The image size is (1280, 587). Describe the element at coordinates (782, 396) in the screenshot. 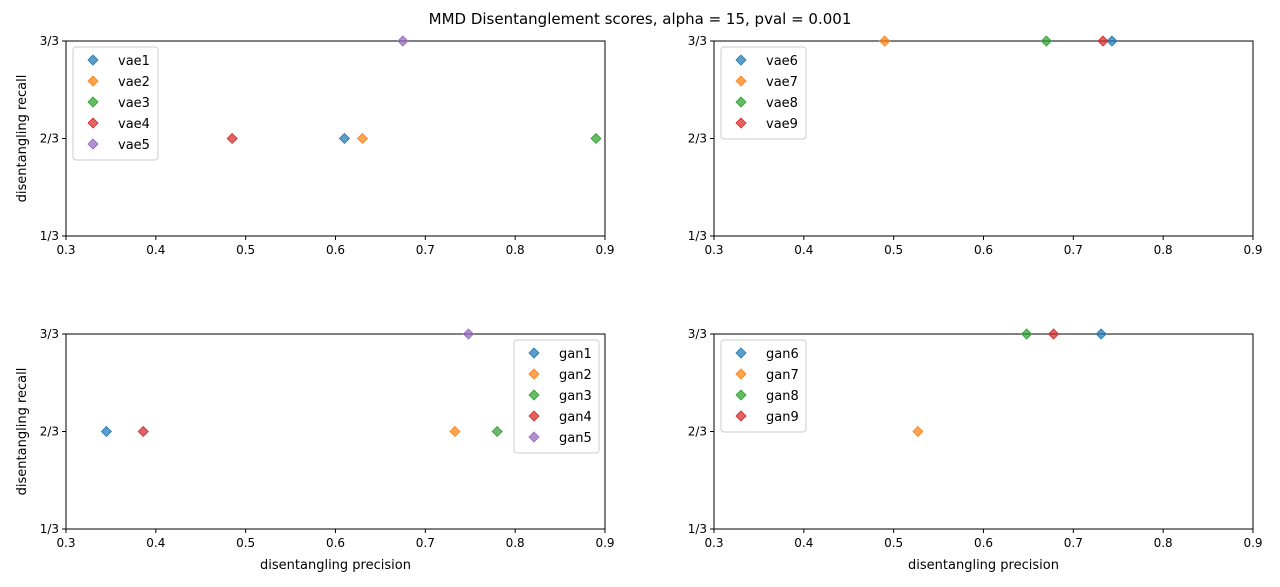

I see `legend-entry: gan8` at that location.